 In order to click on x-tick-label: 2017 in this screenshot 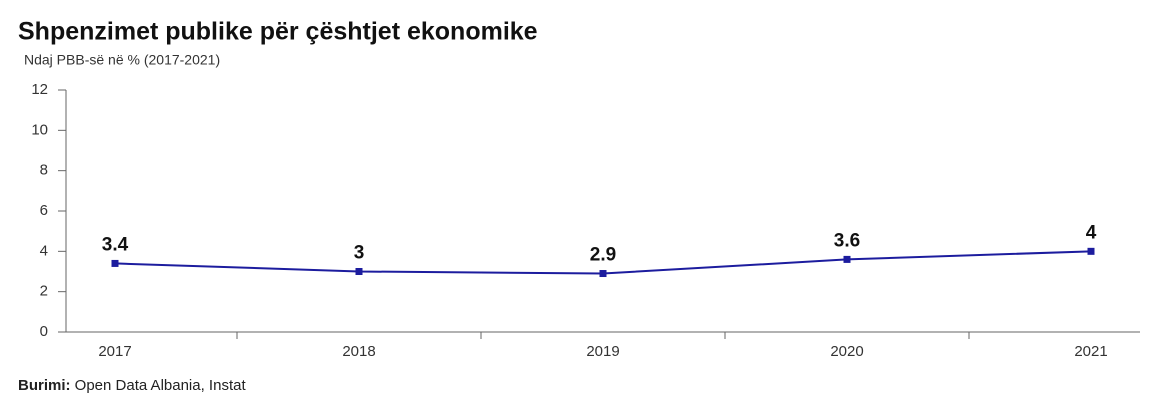, I will do `click(114, 351)`.